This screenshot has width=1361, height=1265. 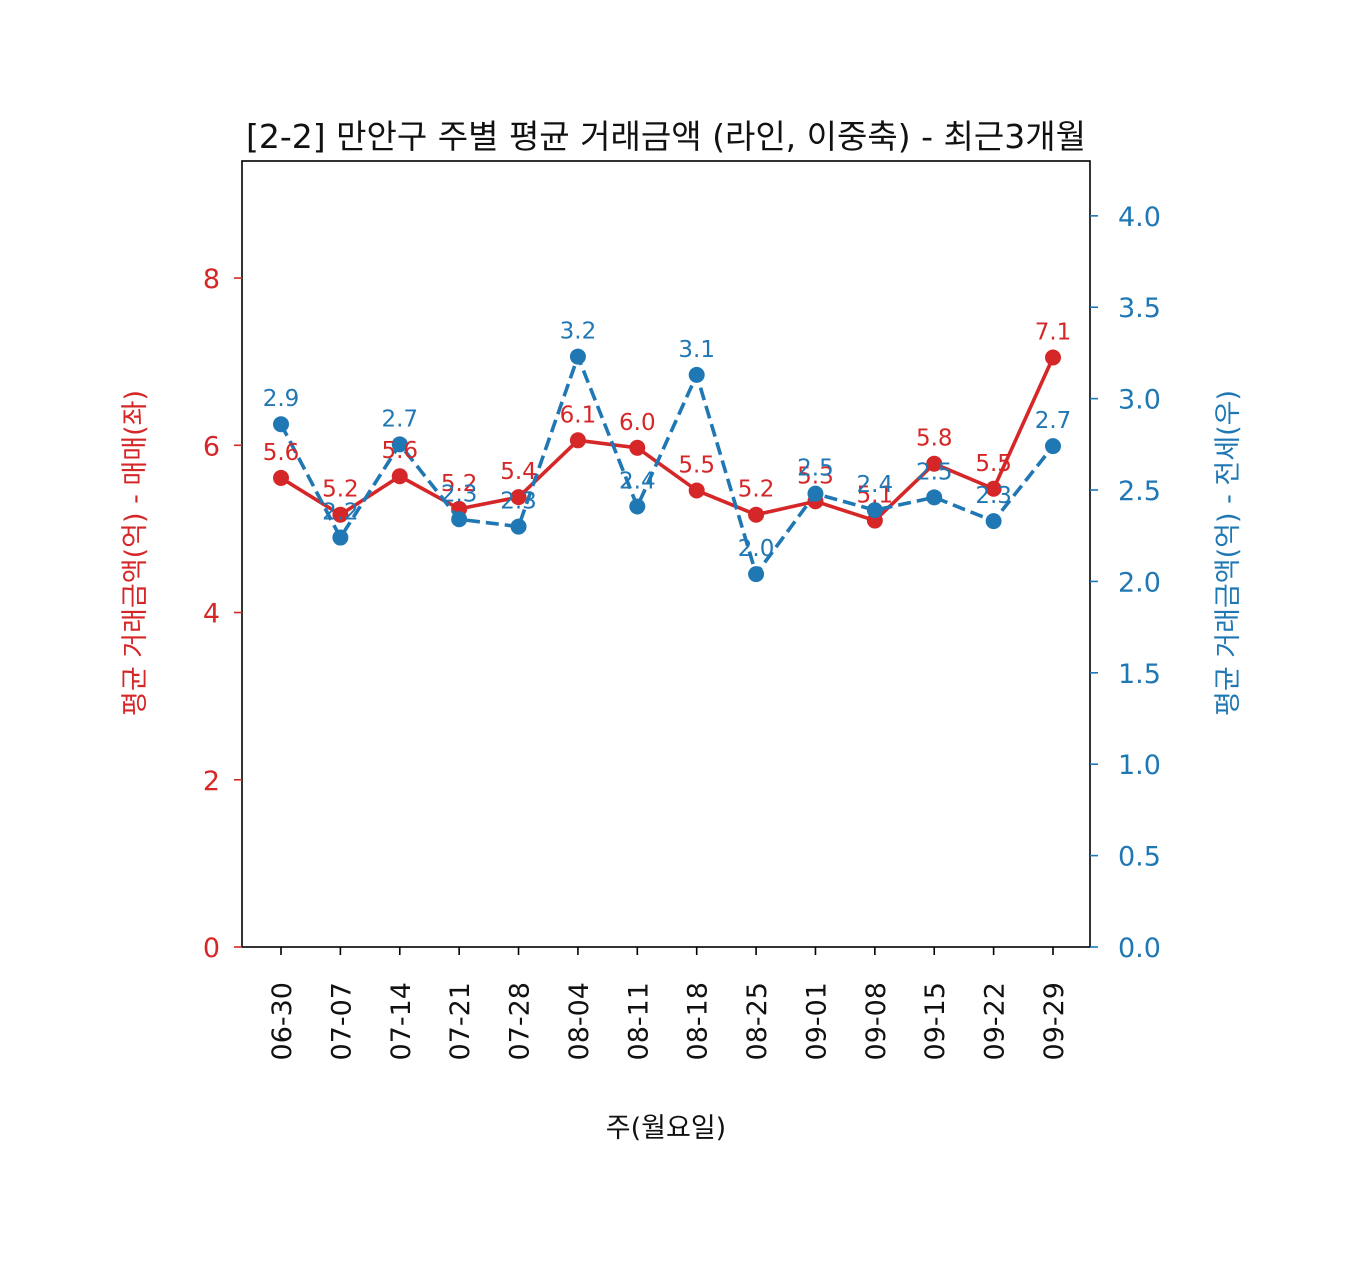 What do you see at coordinates (1053, 333) in the screenshot?
I see `data-label-left: 7.1` at bounding box center [1053, 333].